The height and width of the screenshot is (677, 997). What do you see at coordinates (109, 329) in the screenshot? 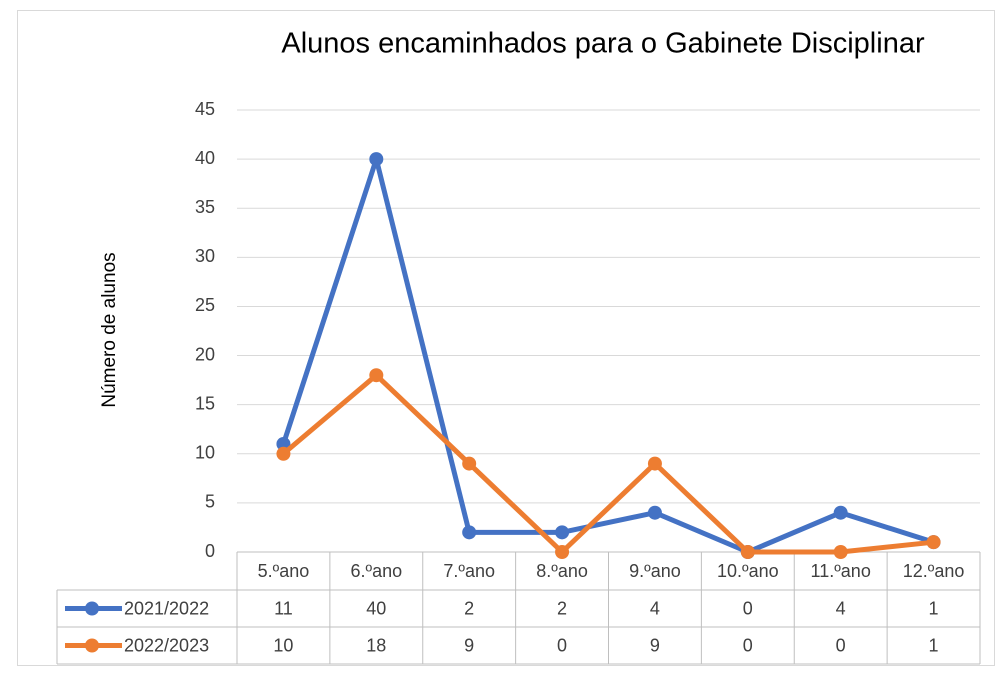
I see `y-axis-label: Número de alunos` at bounding box center [109, 329].